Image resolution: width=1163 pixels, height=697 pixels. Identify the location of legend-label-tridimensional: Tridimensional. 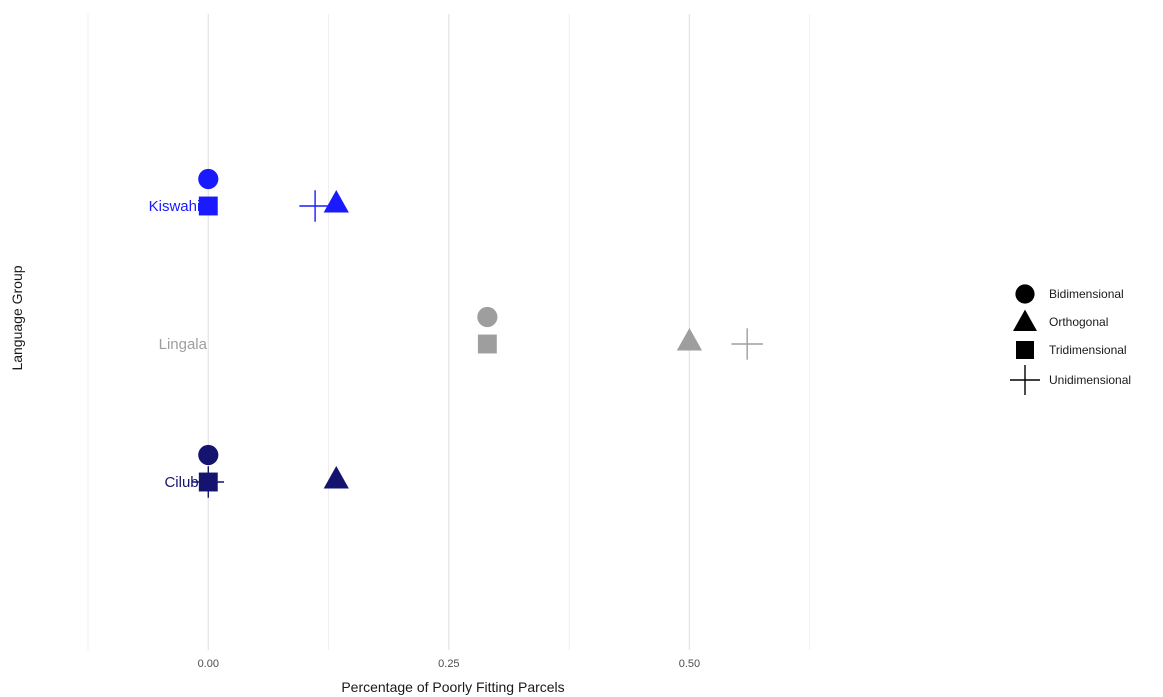
(1088, 350).